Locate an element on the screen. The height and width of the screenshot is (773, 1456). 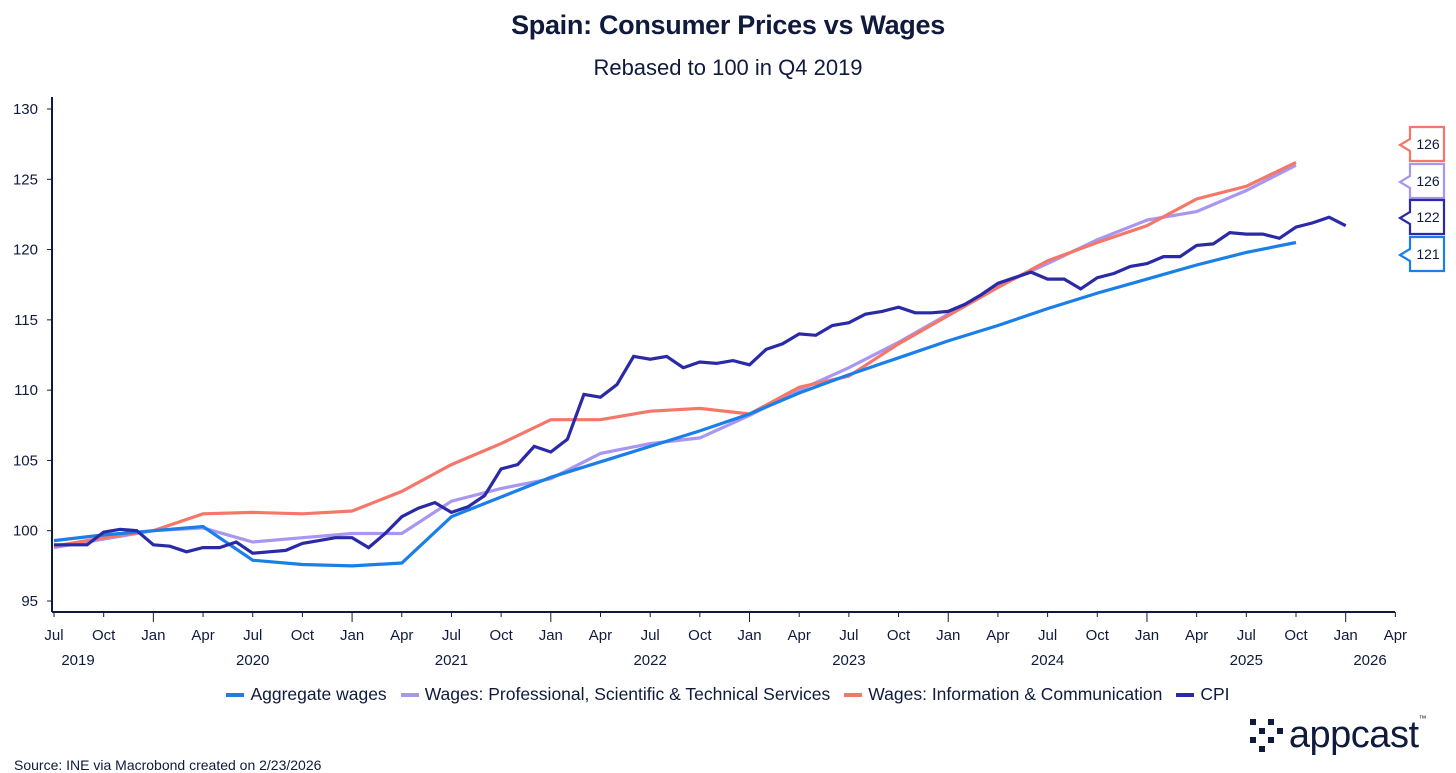
end-label-value: 122 is located at coordinates (1428, 217).